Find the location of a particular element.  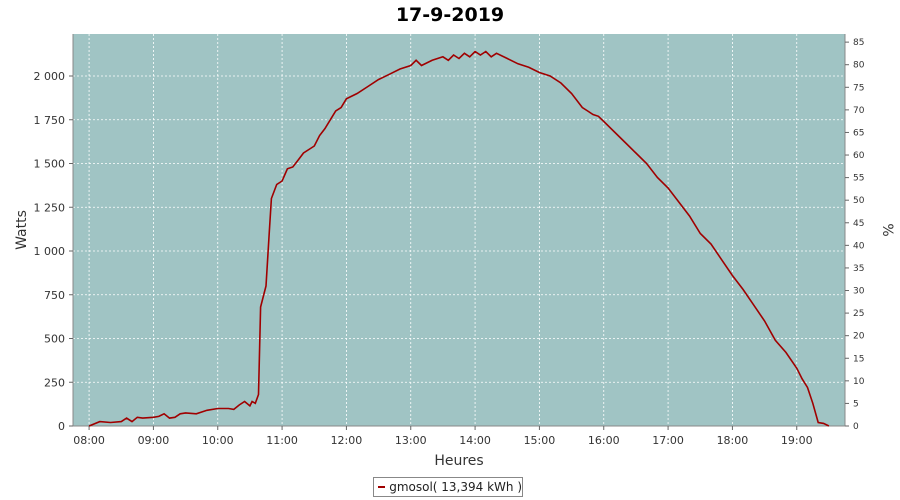

x-tick-label: 17:00 is located at coordinates (668, 440).